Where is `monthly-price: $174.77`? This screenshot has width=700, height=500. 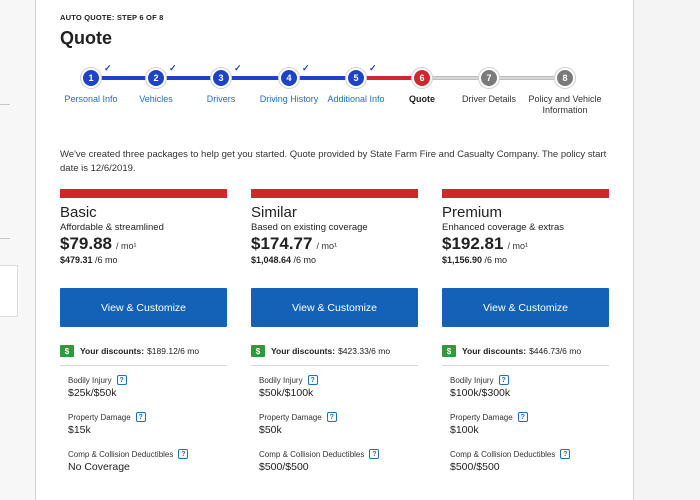 monthly-price: $174.77 is located at coordinates (282, 243).